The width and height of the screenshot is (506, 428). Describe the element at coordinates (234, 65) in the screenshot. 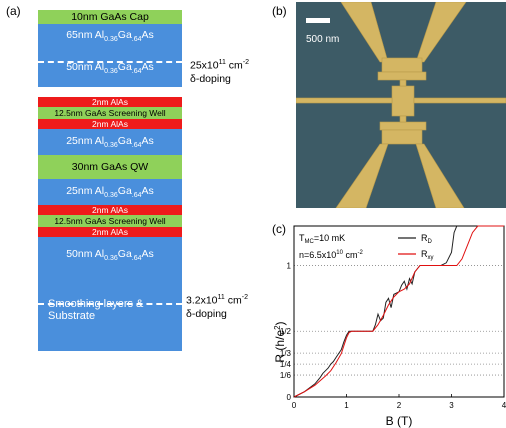

I see `doping-top-unit: cm` at that location.